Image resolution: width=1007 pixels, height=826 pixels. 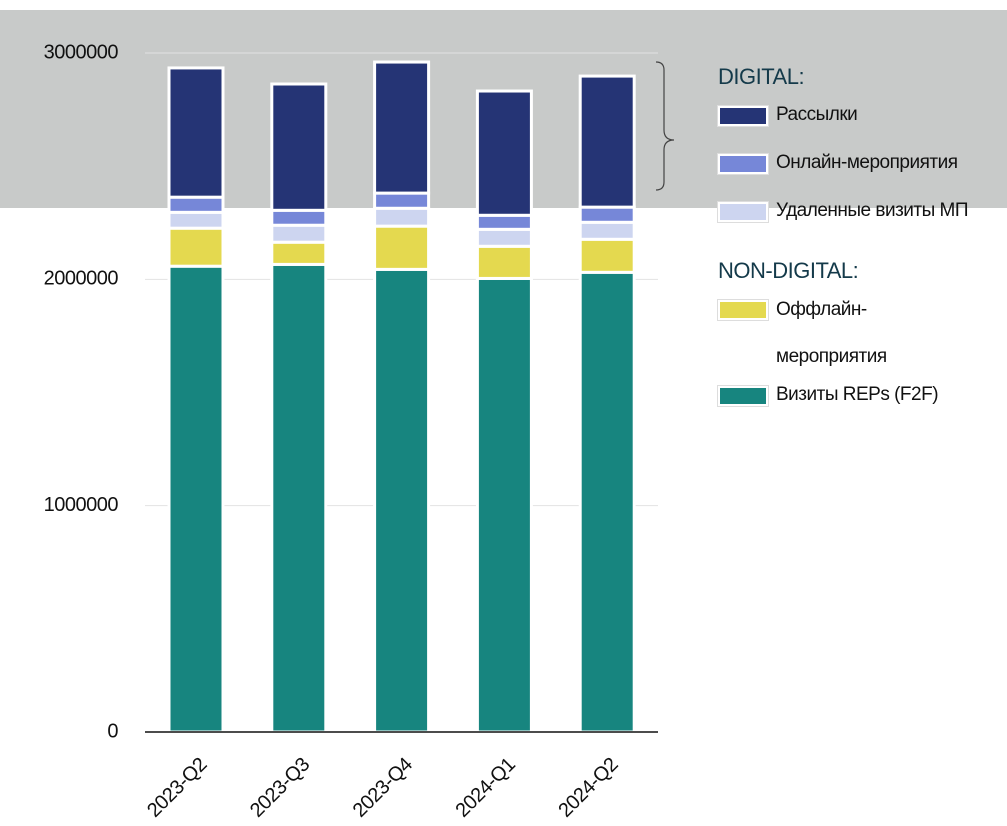 What do you see at coordinates (665, 126) in the screenshot?
I see `brace` at bounding box center [665, 126].